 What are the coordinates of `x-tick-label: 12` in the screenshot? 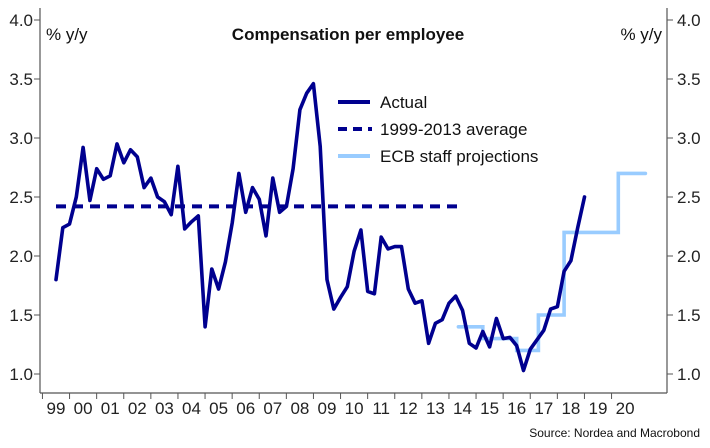 It's located at (408, 408).